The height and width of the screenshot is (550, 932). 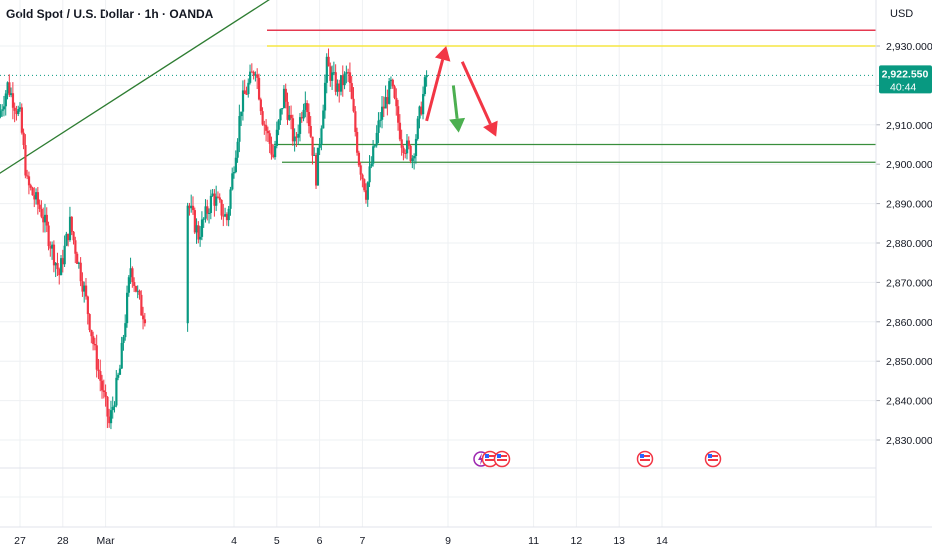 I want to click on projection-arrows, so click(x=461, y=91).